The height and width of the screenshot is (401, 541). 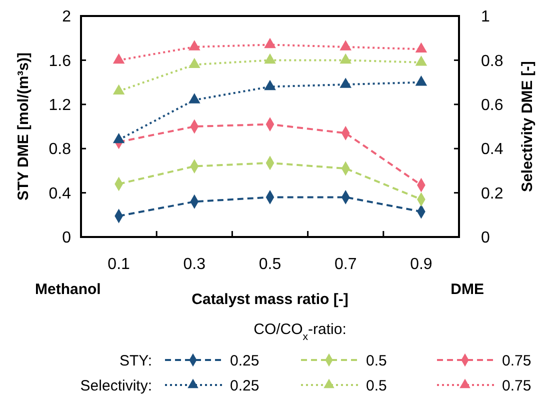 What do you see at coordinates (492, 193) in the screenshot?
I see `y2-tick-label: 0.2` at bounding box center [492, 193].